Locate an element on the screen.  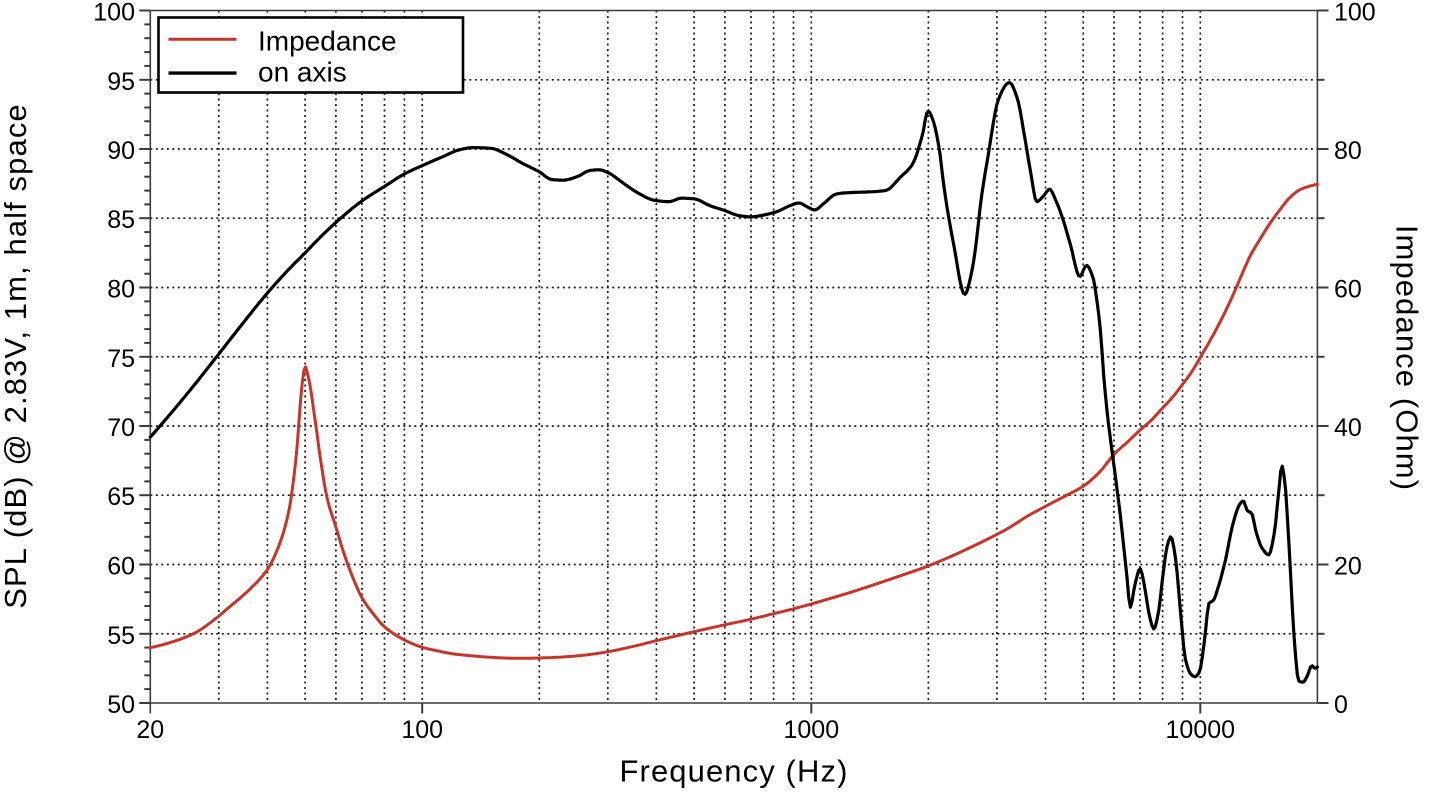
svg-text: 95 is located at coordinates (121, 82).